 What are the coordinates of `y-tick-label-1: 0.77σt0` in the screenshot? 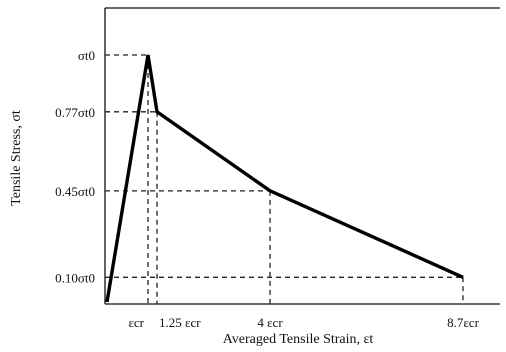 It's located at (75, 112).